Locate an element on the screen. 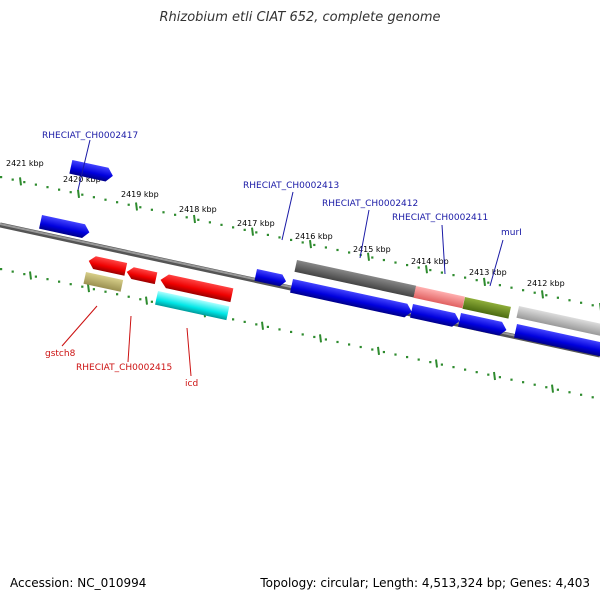  gene-label: gstch8 is located at coordinates (60, 354).